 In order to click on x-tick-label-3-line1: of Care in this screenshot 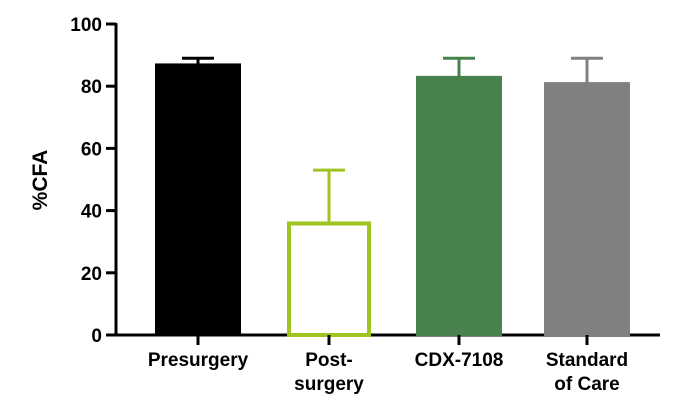, I will do `click(586, 384)`.